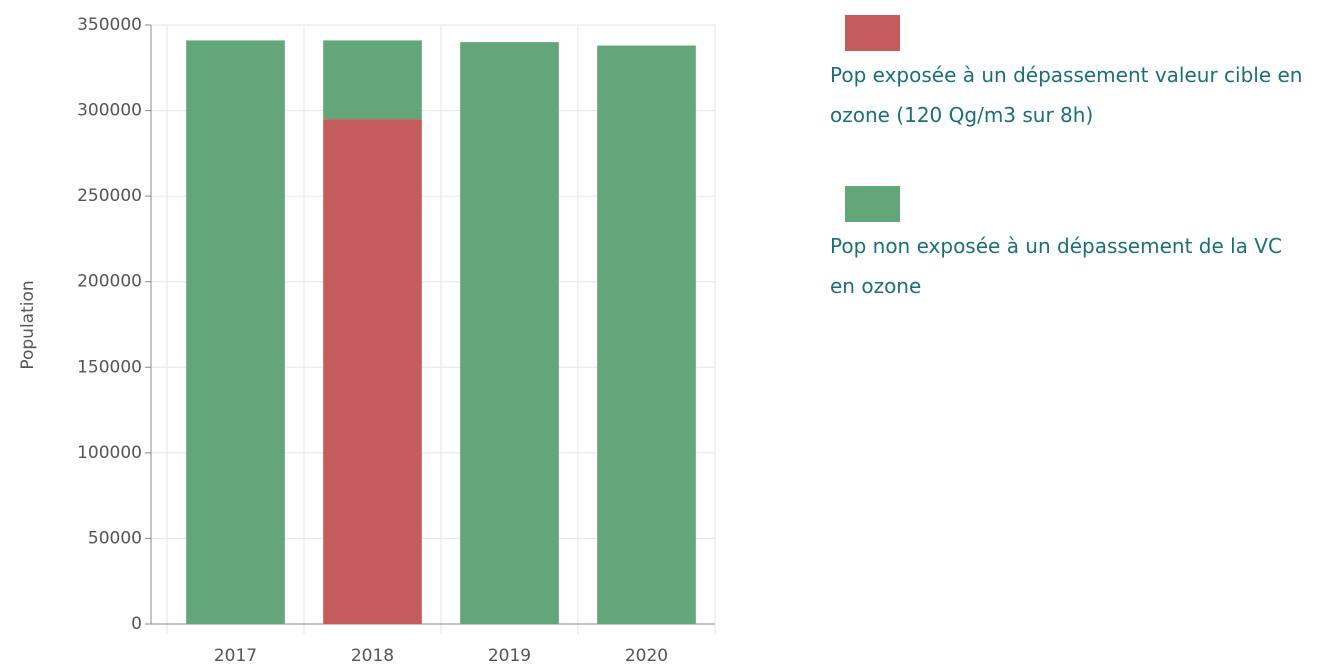 This screenshot has width=1319, height=665. What do you see at coordinates (109, 367) in the screenshot?
I see `y-tick-label: 150000` at bounding box center [109, 367].